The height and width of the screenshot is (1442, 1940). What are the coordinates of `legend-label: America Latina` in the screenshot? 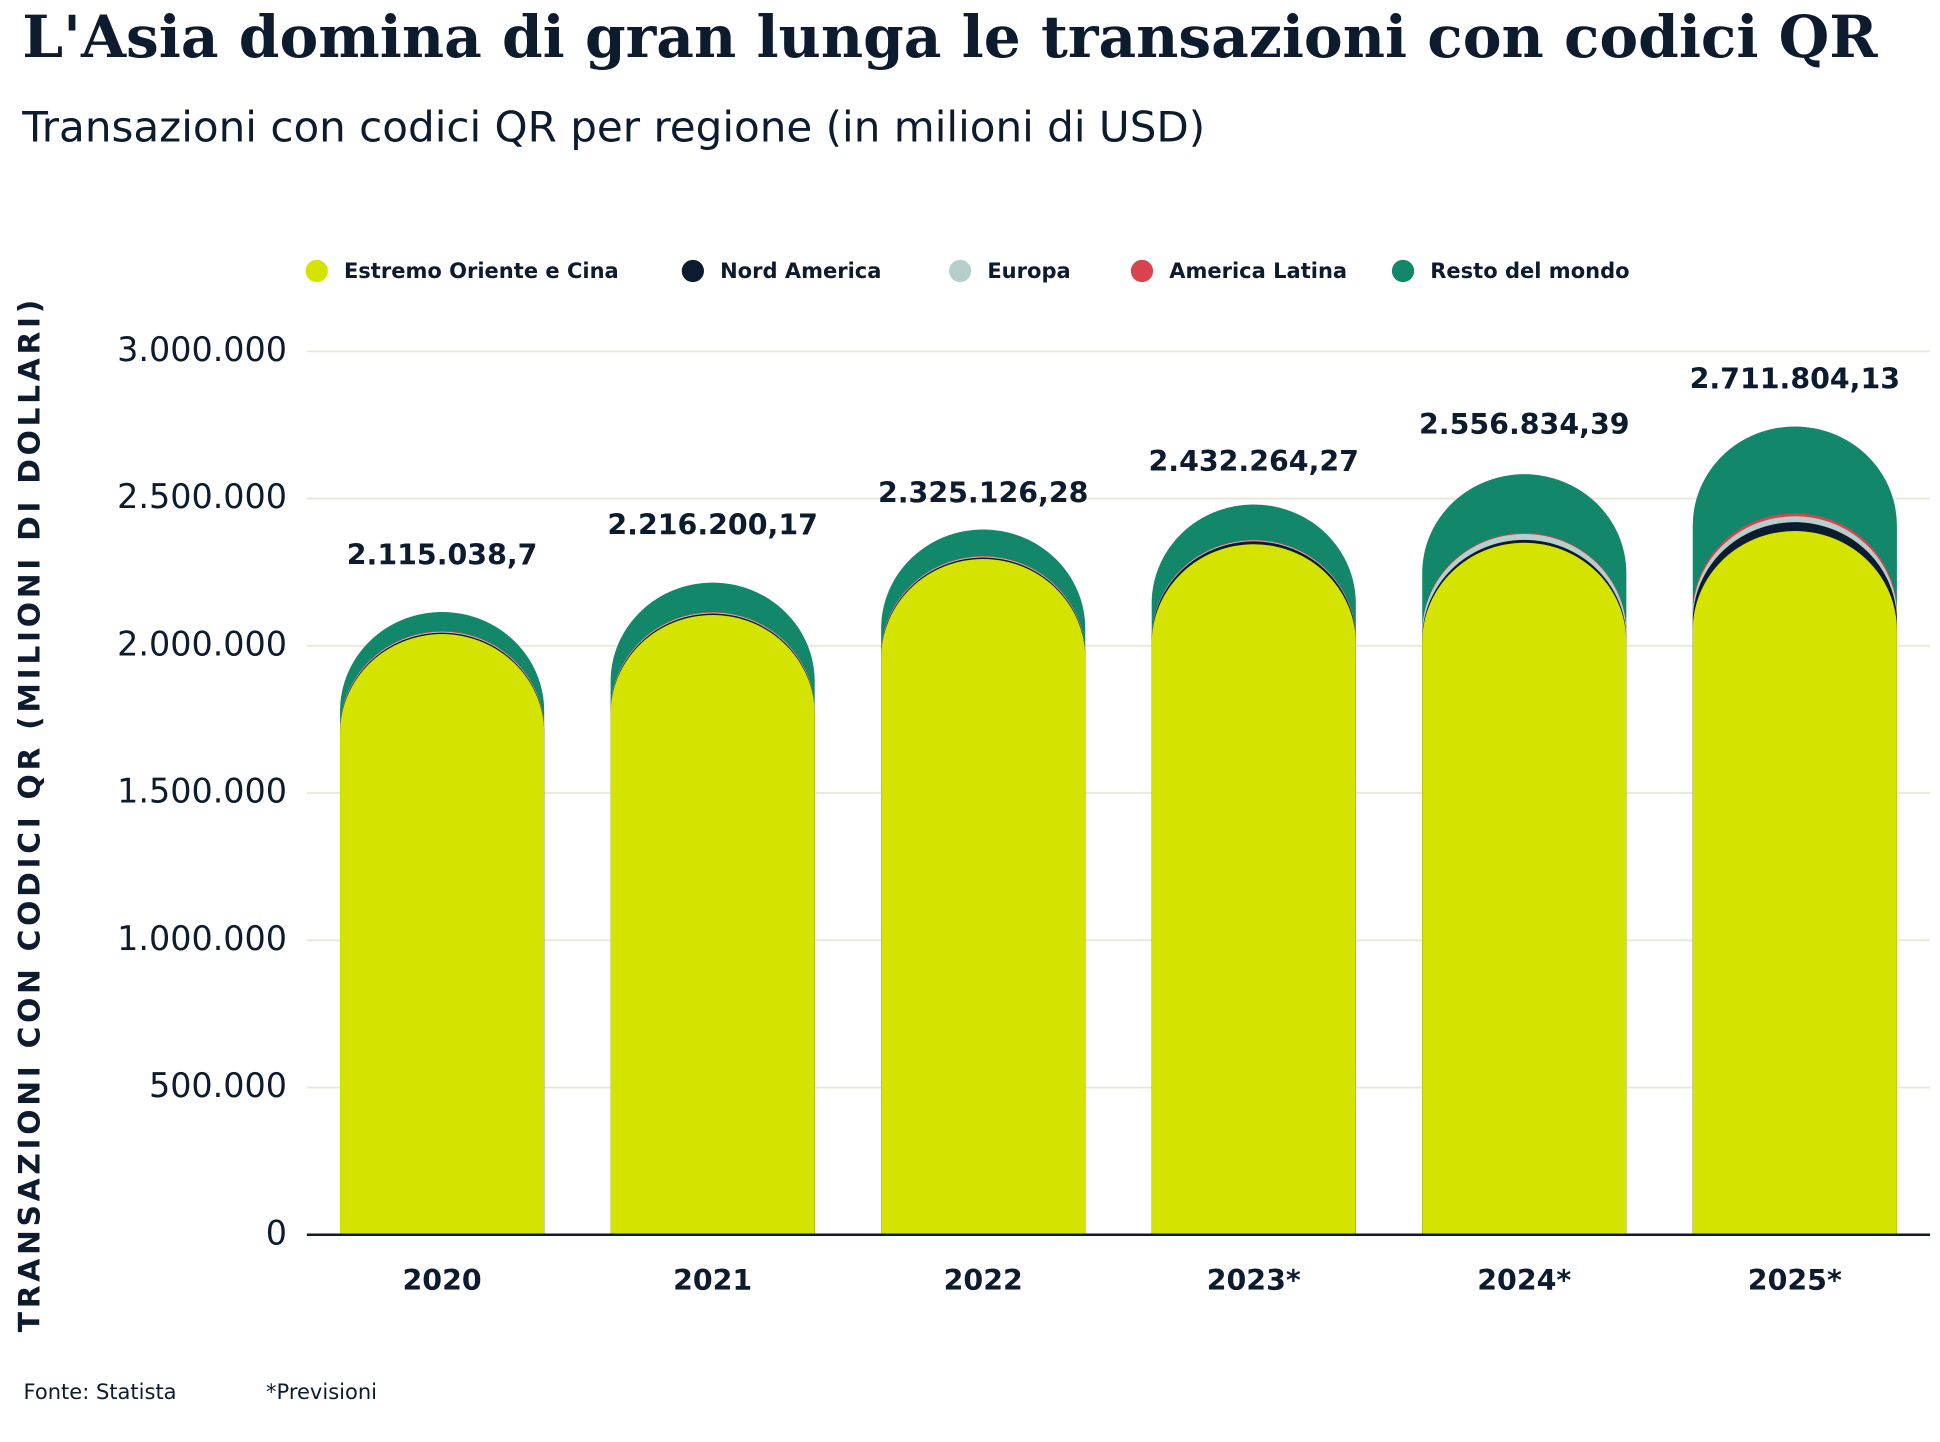 It's located at (1258, 270).